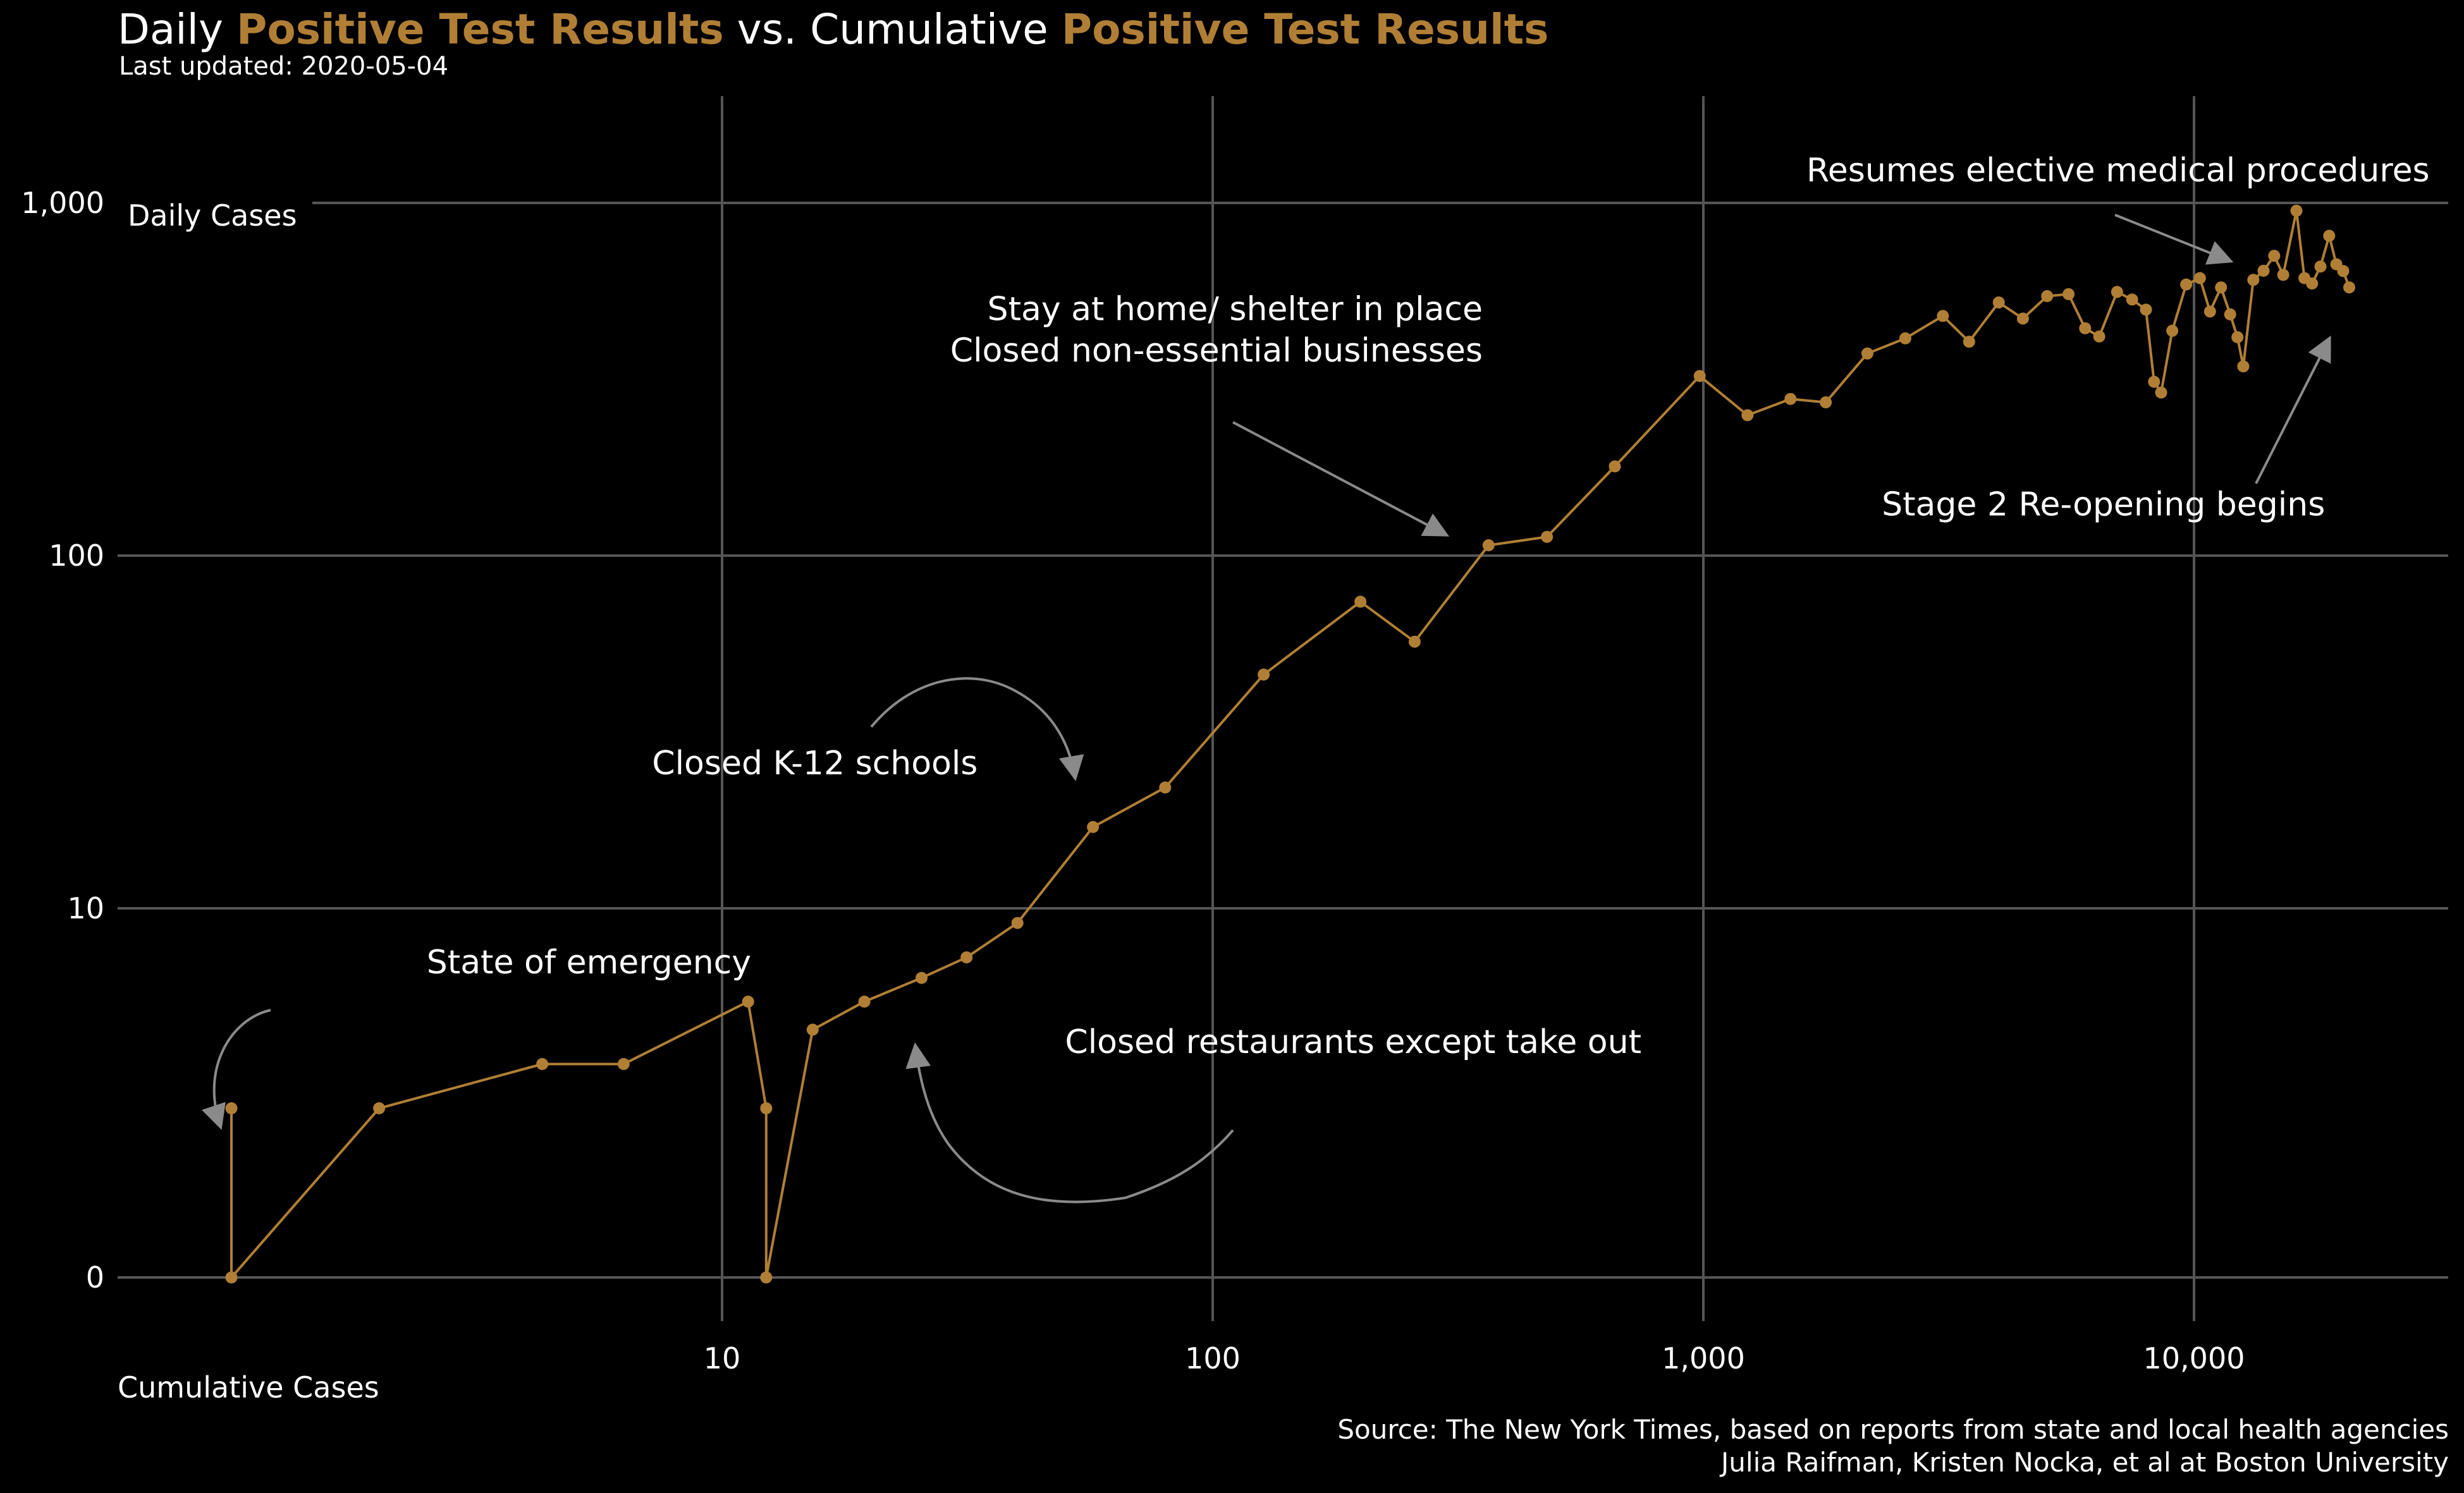  Describe the element at coordinates (2174, 239) in the screenshot. I see `arrow-elective-procedures` at that location.